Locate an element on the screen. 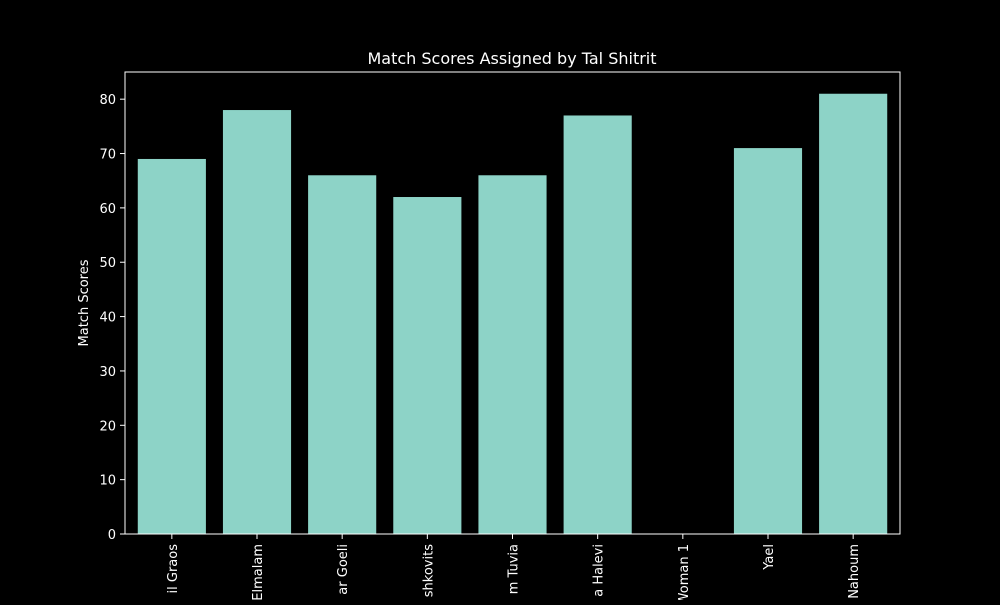 The image size is (1000, 605). y-axis-label: Match Scores is located at coordinates (84, 302).